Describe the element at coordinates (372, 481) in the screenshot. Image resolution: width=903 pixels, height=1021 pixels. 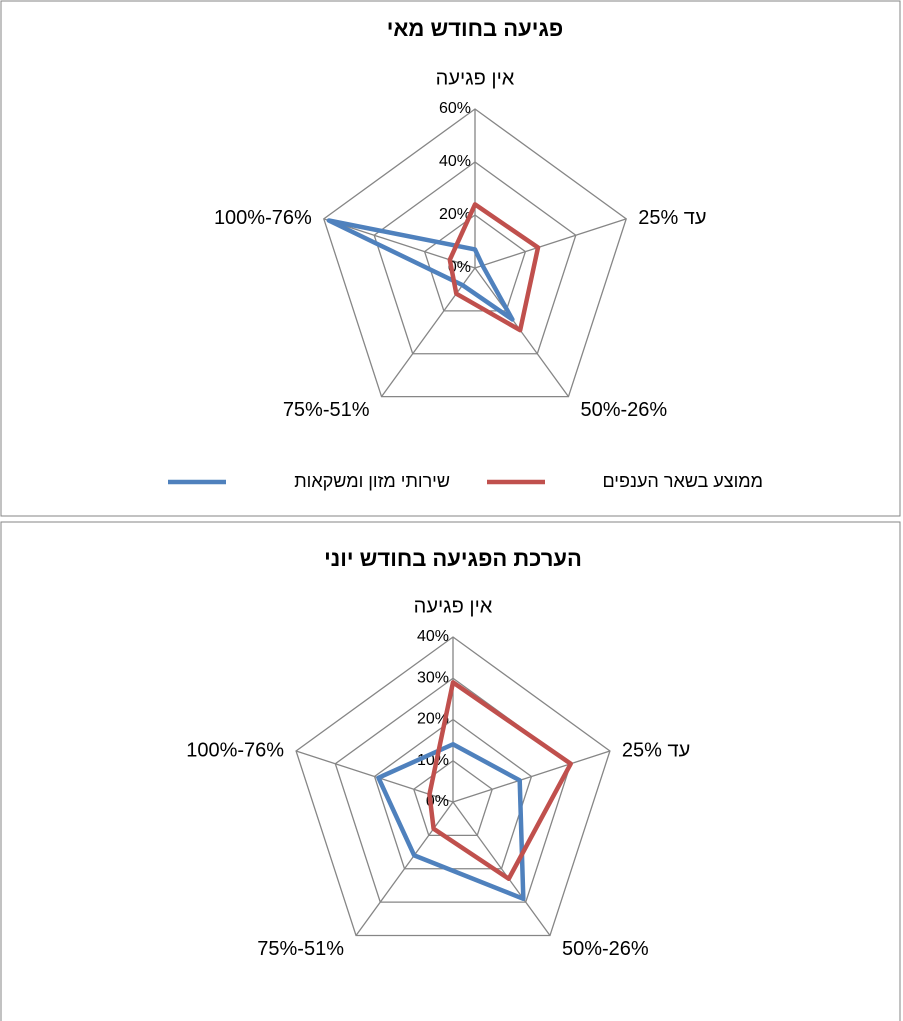
I see `legend-label: שירותי מזון ומשקאות` at that location.